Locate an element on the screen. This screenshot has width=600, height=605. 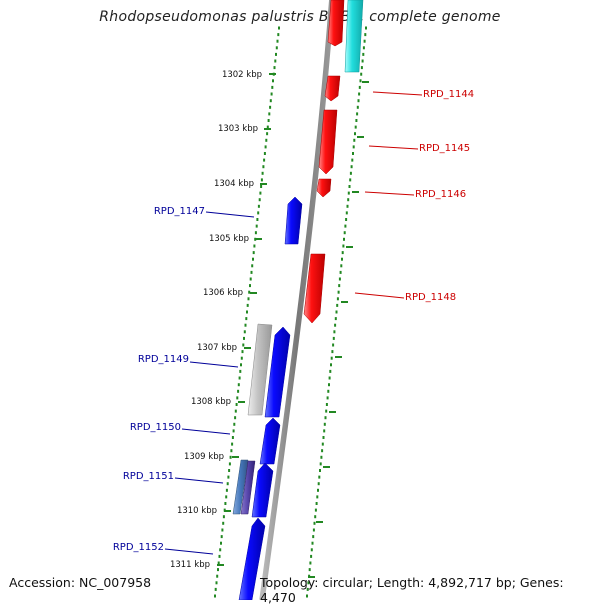
gene-label-rpd-1146: RPD_1146 is located at coordinates (440, 194).